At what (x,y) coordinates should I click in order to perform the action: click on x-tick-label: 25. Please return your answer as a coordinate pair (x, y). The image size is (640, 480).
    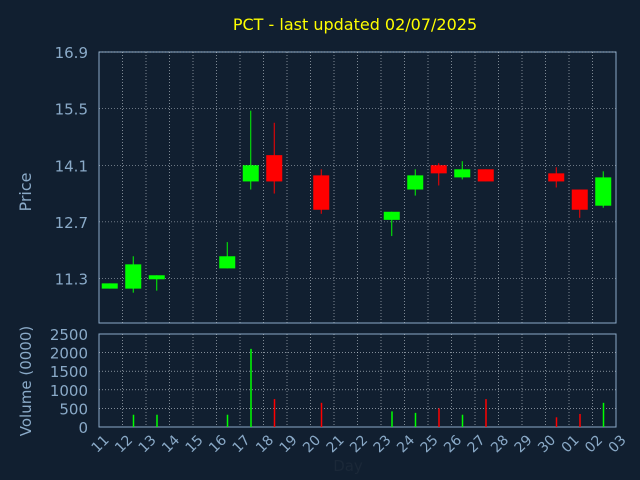
    Looking at the image, I should click on (430, 444).